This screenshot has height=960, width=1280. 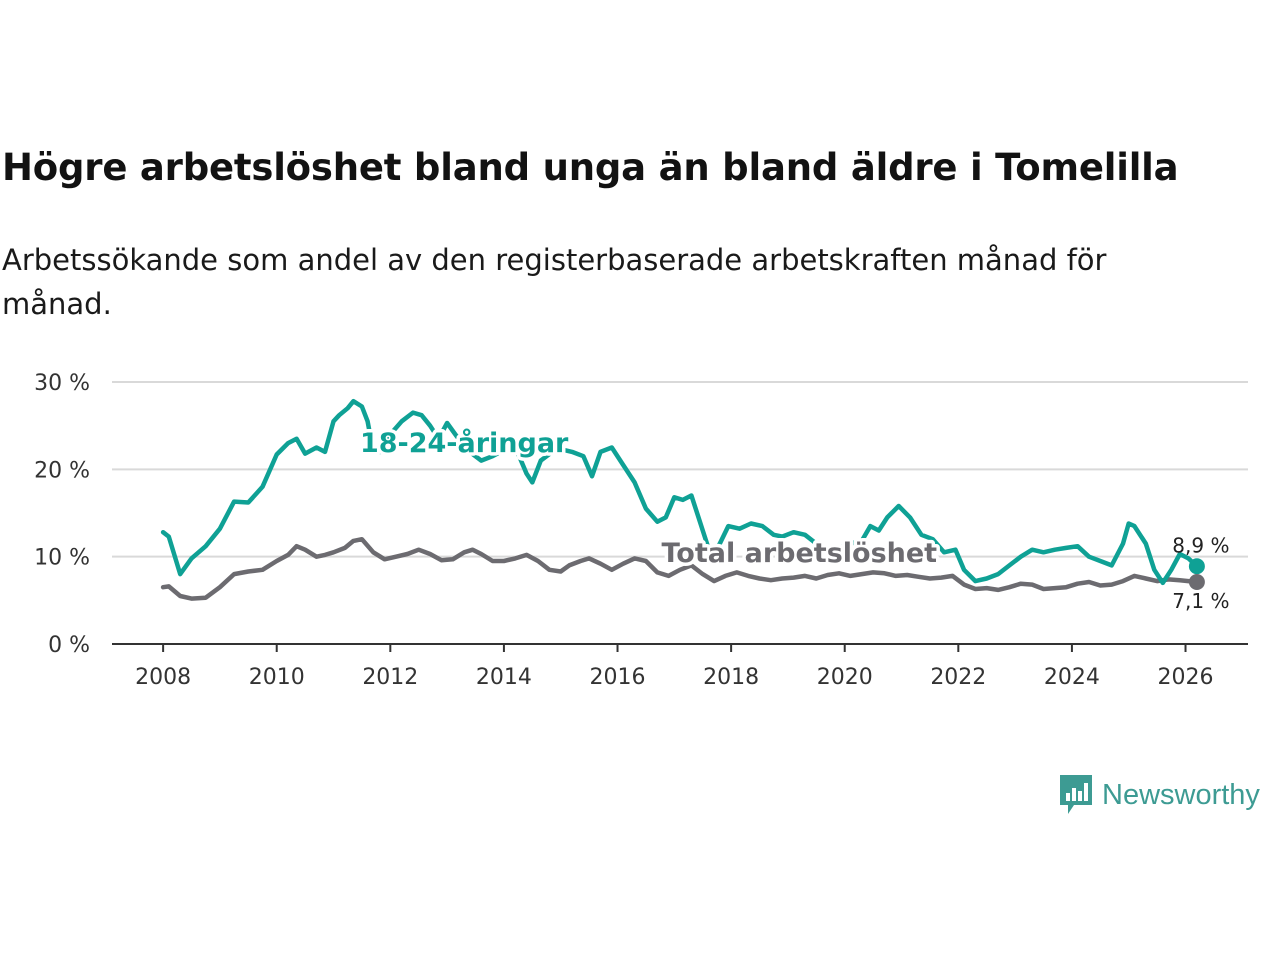 What do you see at coordinates (62, 558) in the screenshot?
I see `y-tick-label: 10 %` at bounding box center [62, 558].